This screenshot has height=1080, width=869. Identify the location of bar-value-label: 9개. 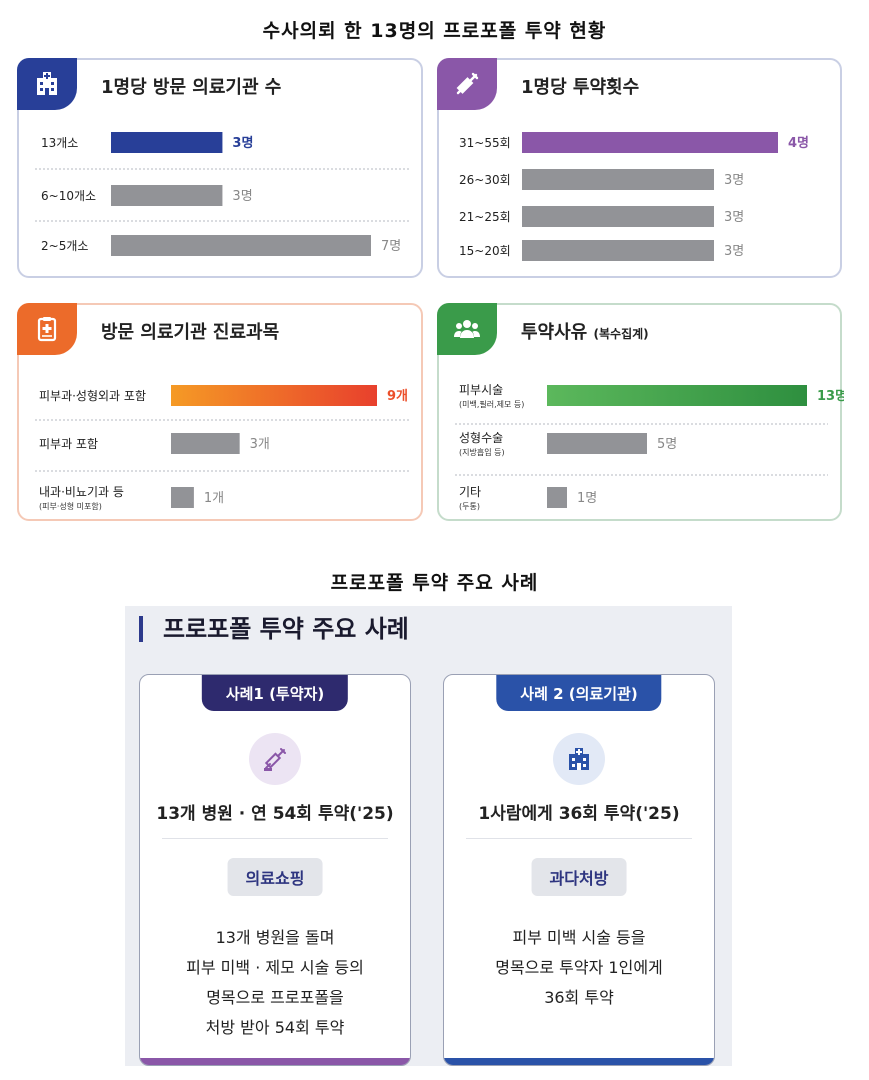
(397, 396).